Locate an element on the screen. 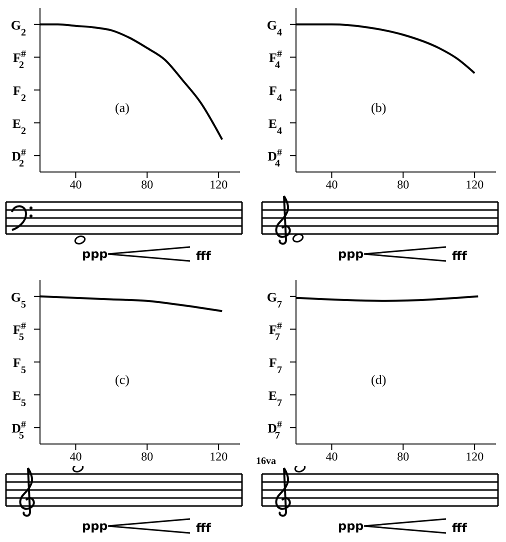  category-label: F$_{4}$ is located at coordinates (275, 93).